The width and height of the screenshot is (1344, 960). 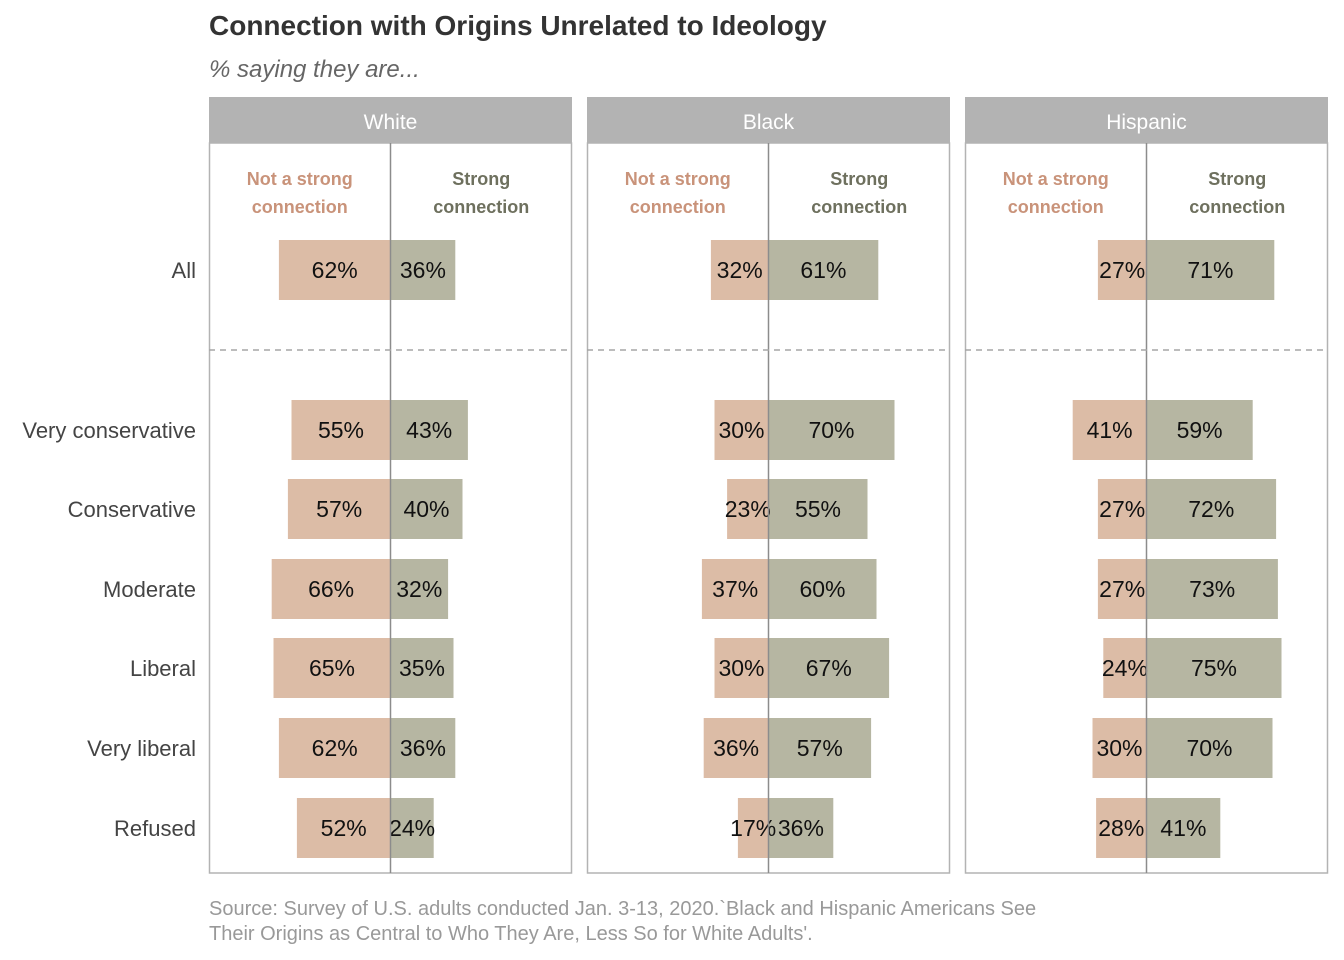 I want to click on bar-strong-hispanic-very-liberal, so click(x=1209, y=748).